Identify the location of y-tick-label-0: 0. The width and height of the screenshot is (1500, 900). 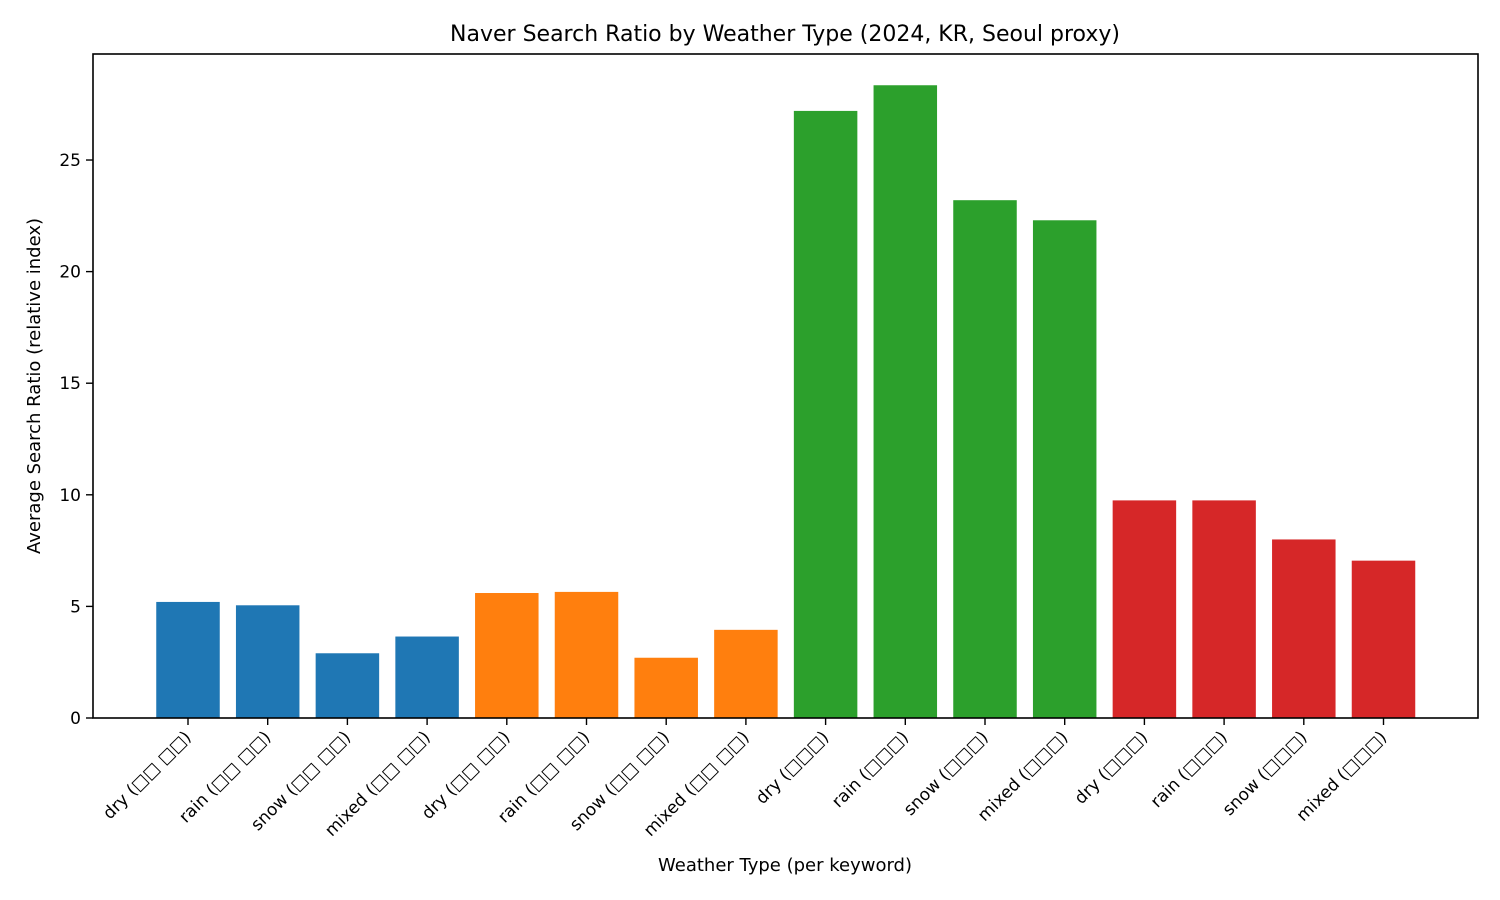
(75, 719).